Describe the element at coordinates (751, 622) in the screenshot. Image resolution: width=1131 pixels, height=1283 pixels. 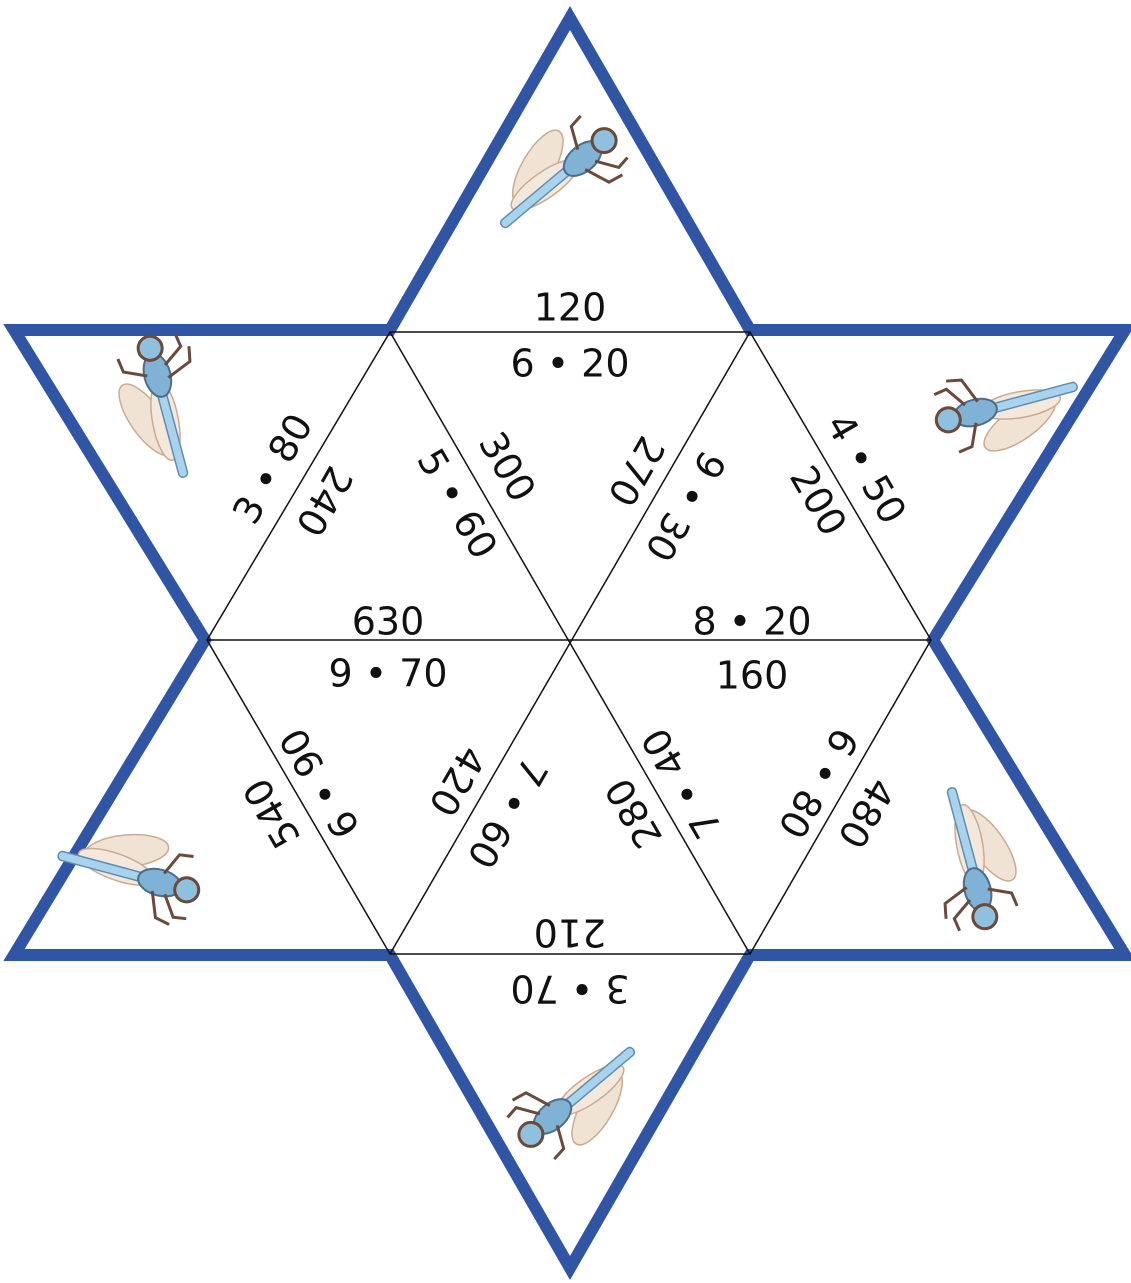
I see `edge-label: 8 • 20` at that location.